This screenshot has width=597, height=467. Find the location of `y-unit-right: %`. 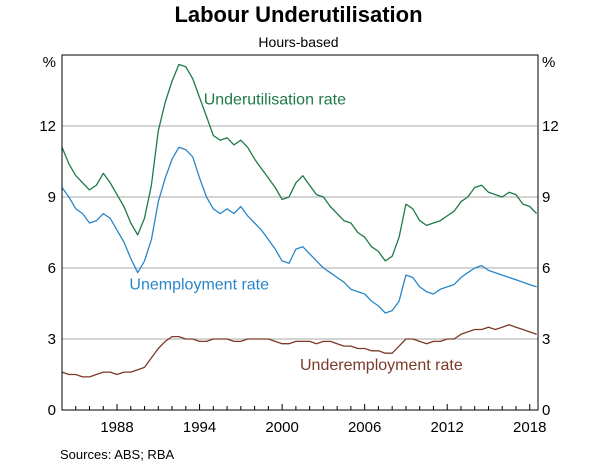

y-unit-right: % is located at coordinates (548, 62).